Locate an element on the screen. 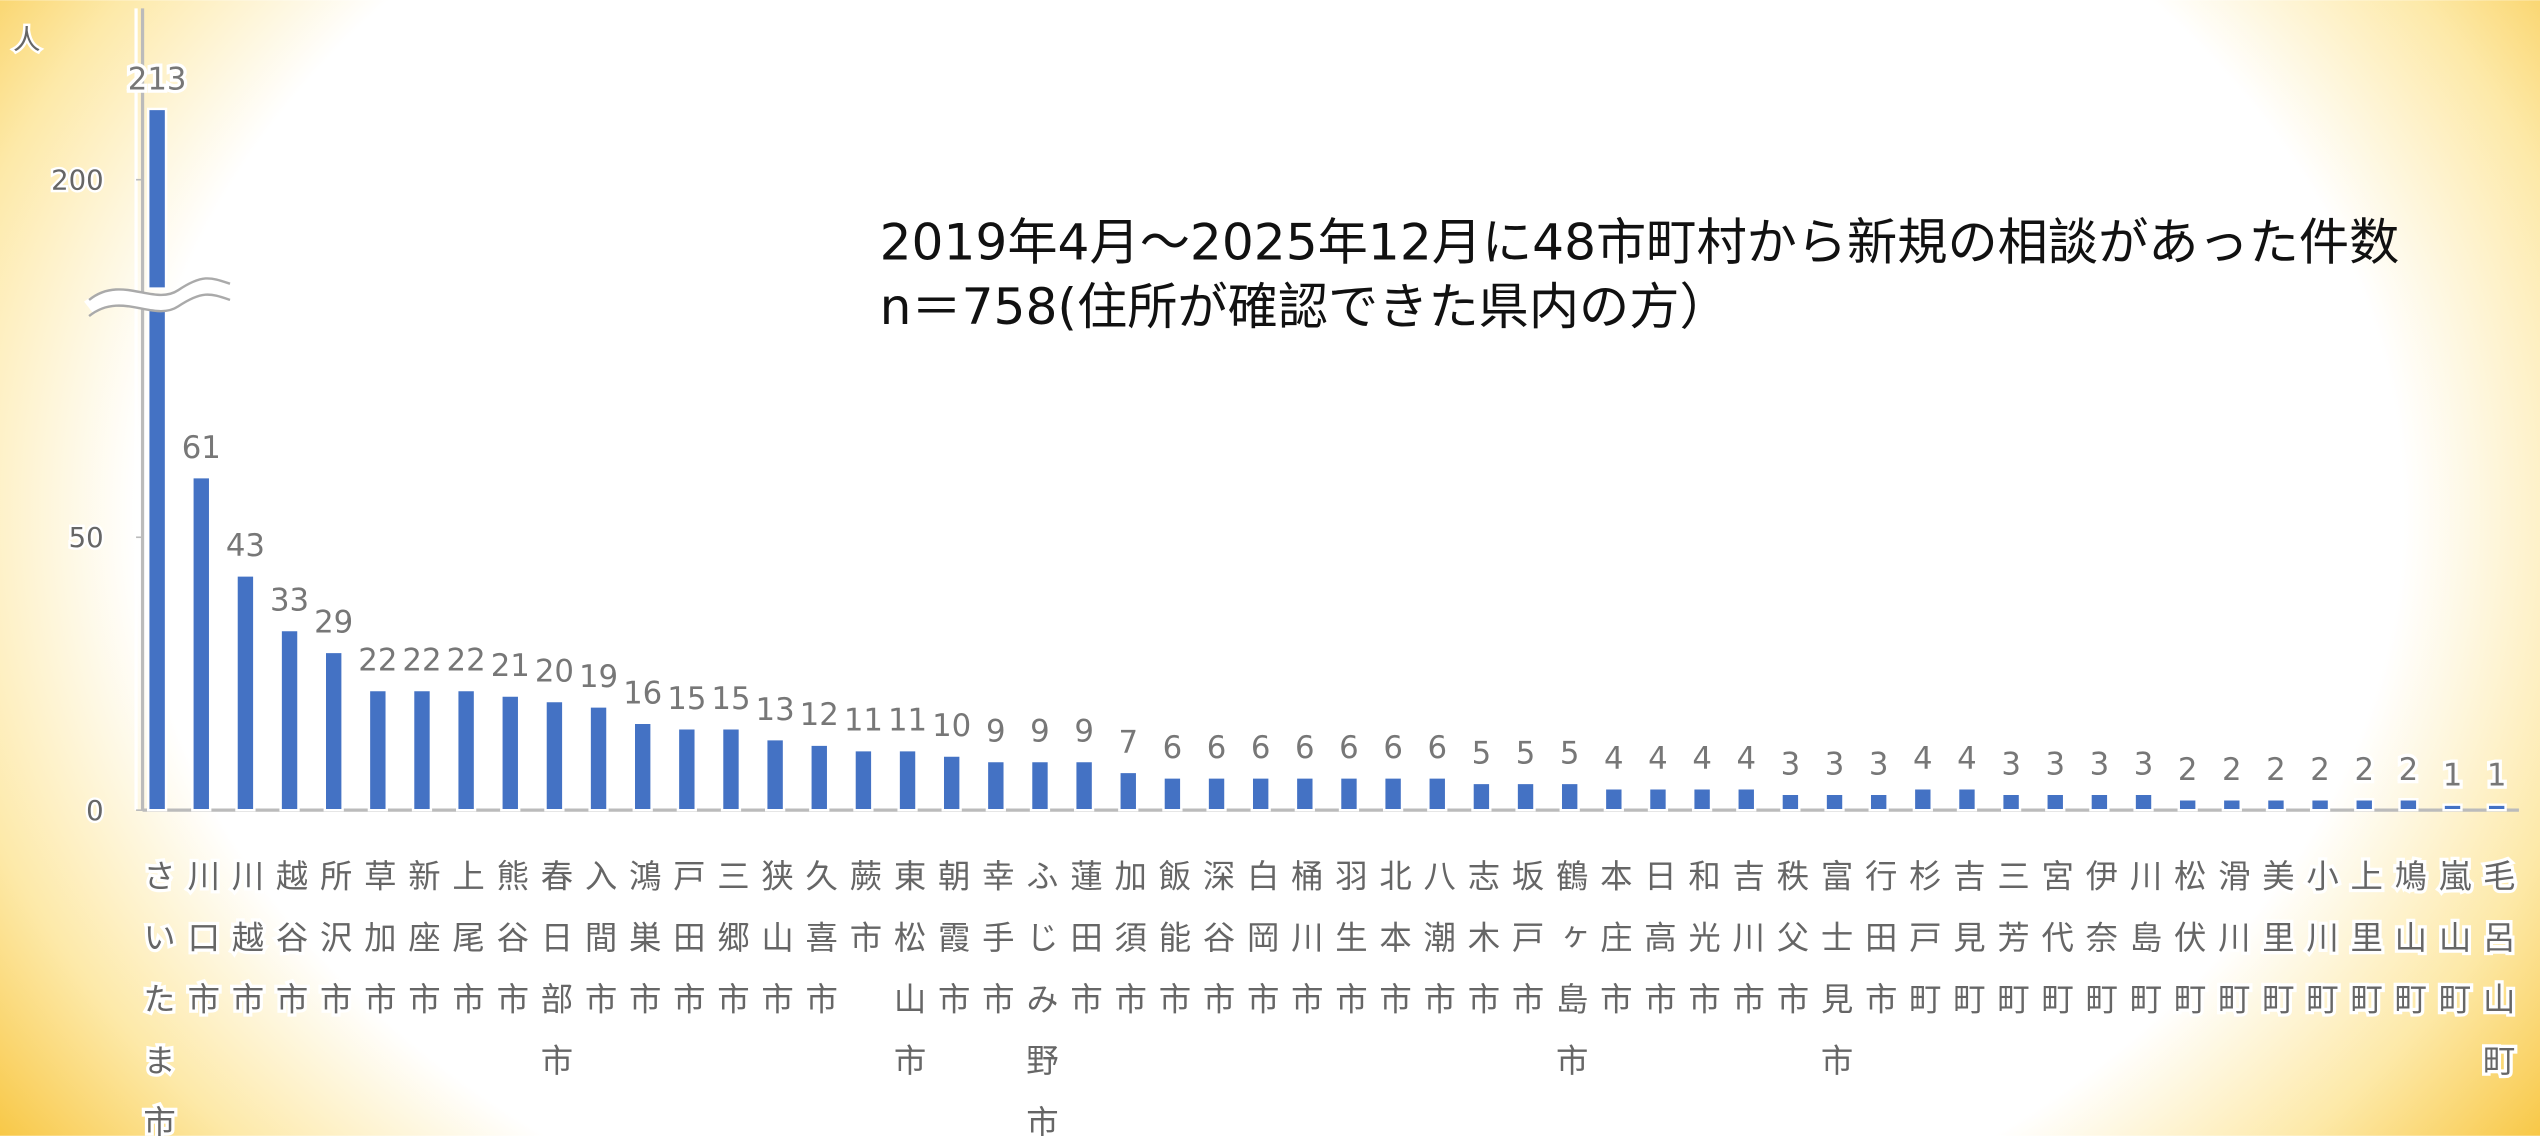  x-tick-label: 熊谷市 is located at coordinates (510, 951).